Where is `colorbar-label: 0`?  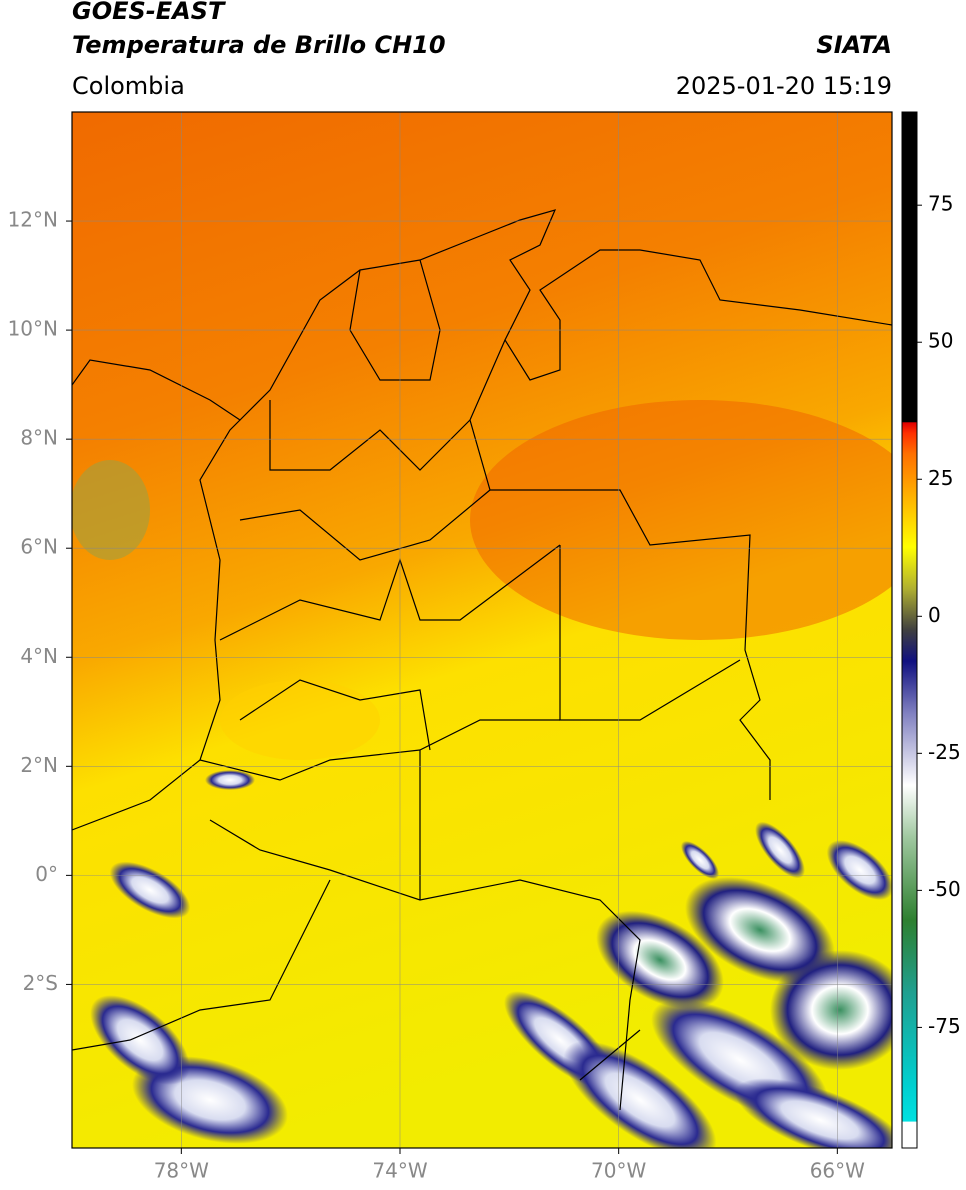
colorbar-label: 0 is located at coordinates (934, 615).